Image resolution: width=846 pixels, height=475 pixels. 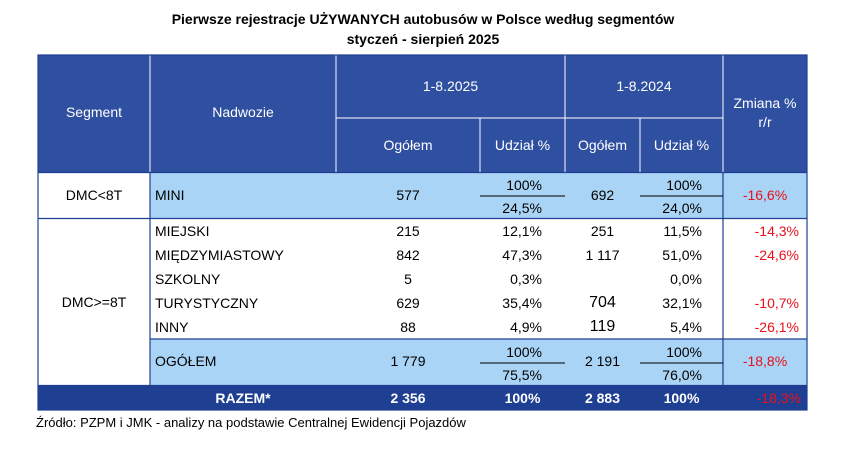 What do you see at coordinates (682, 208) in the screenshot?
I see `row-mini-share-2024-bottom: 24,0%` at bounding box center [682, 208].